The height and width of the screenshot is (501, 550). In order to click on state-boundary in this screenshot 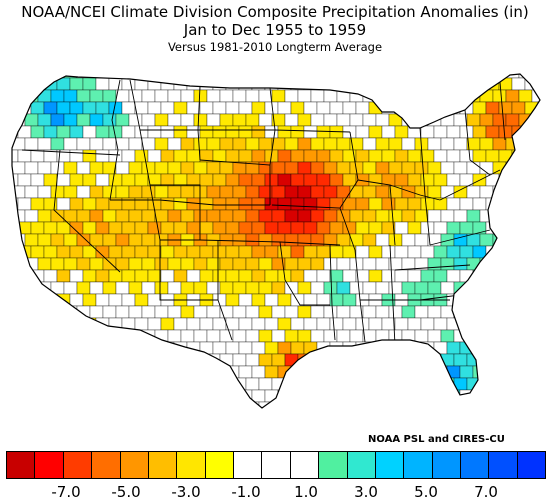, I will do `click(225, 290)`.